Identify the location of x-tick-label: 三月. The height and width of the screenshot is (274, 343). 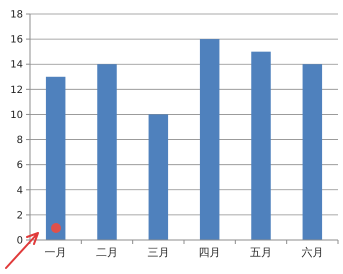
(158, 252).